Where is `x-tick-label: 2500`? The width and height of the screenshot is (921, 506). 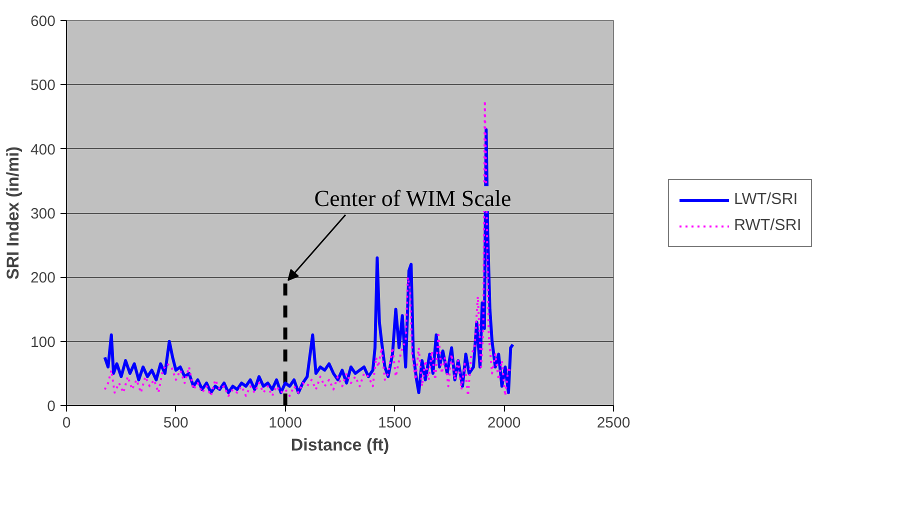
x-tick-label: 2500 is located at coordinates (613, 423).